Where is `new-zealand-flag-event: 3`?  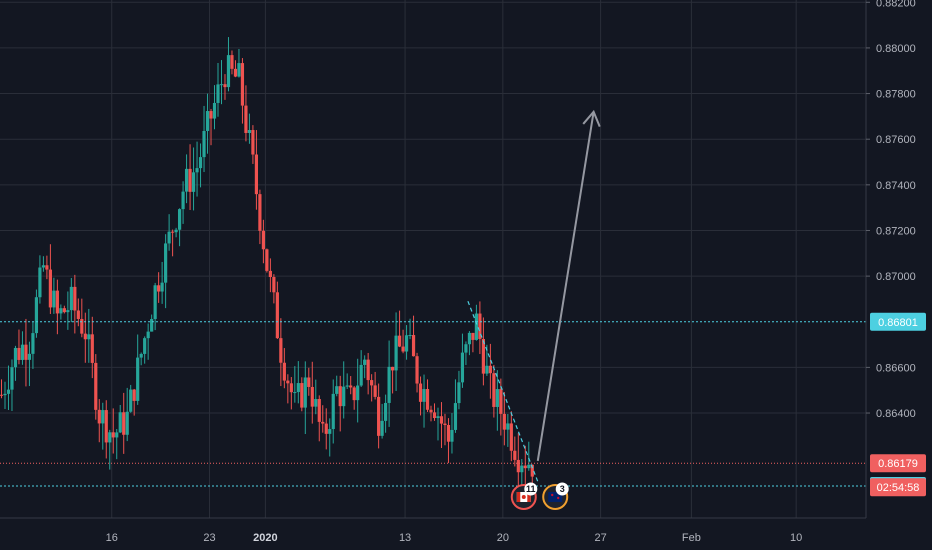 new-zealand-flag-event: 3 is located at coordinates (555, 496).